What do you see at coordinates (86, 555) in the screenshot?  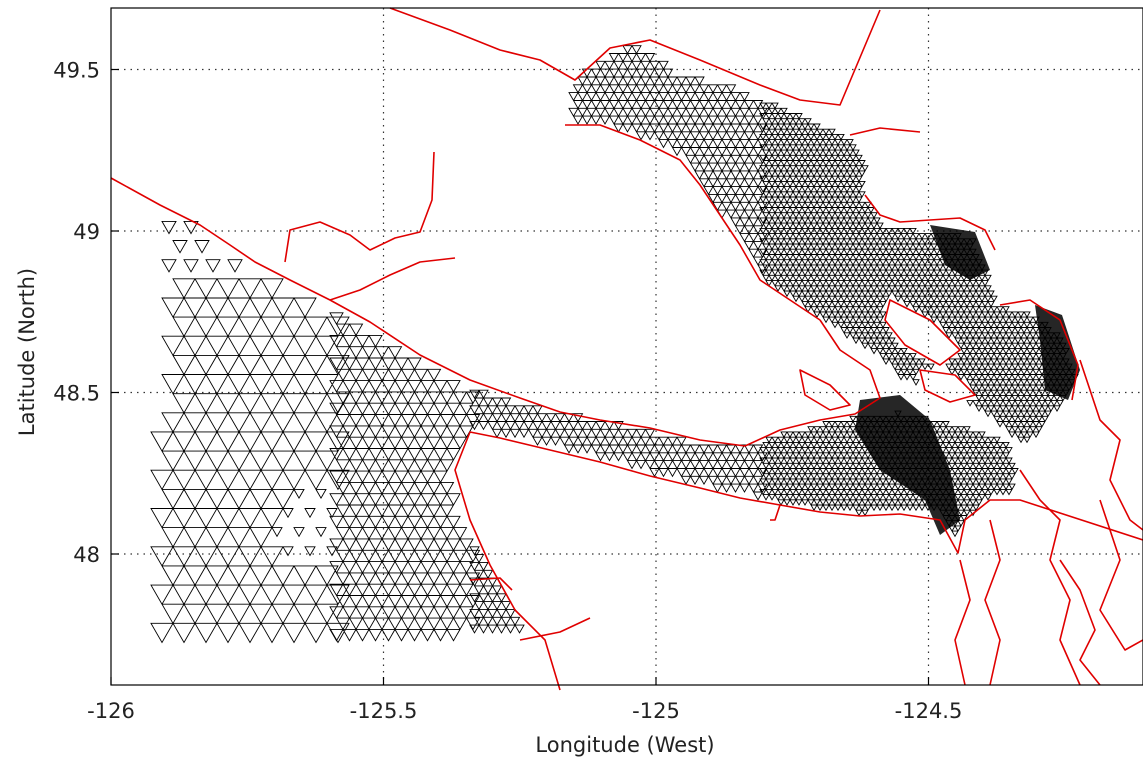 I see `y-tick-label: 48` at bounding box center [86, 555].